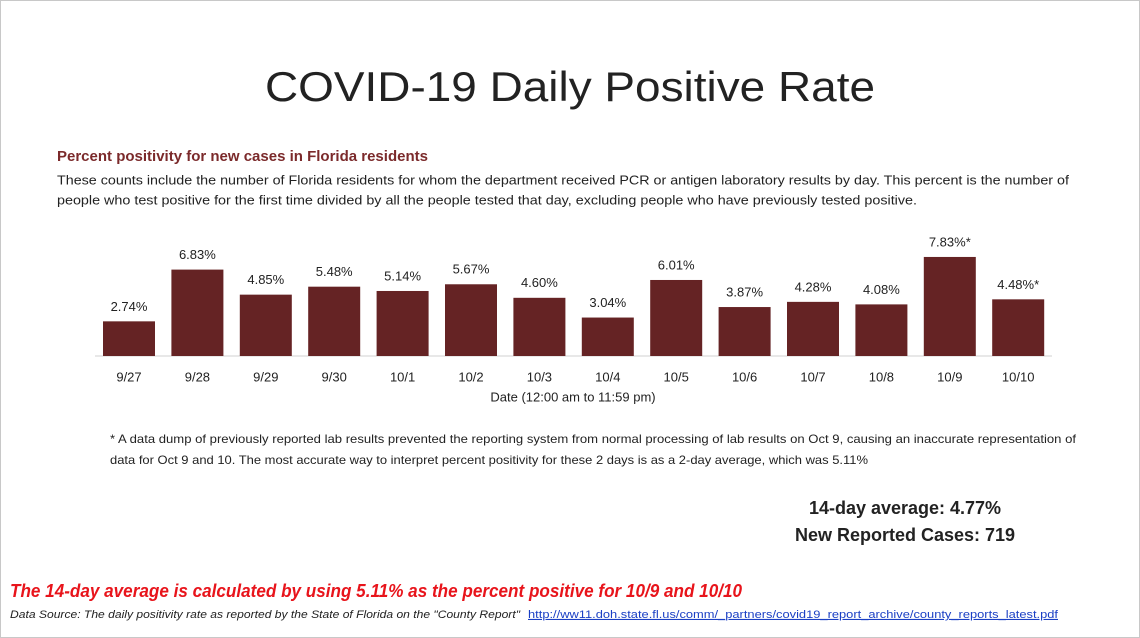  Describe the element at coordinates (744, 291) in the screenshot. I see `value-label: 3.87%` at that location.